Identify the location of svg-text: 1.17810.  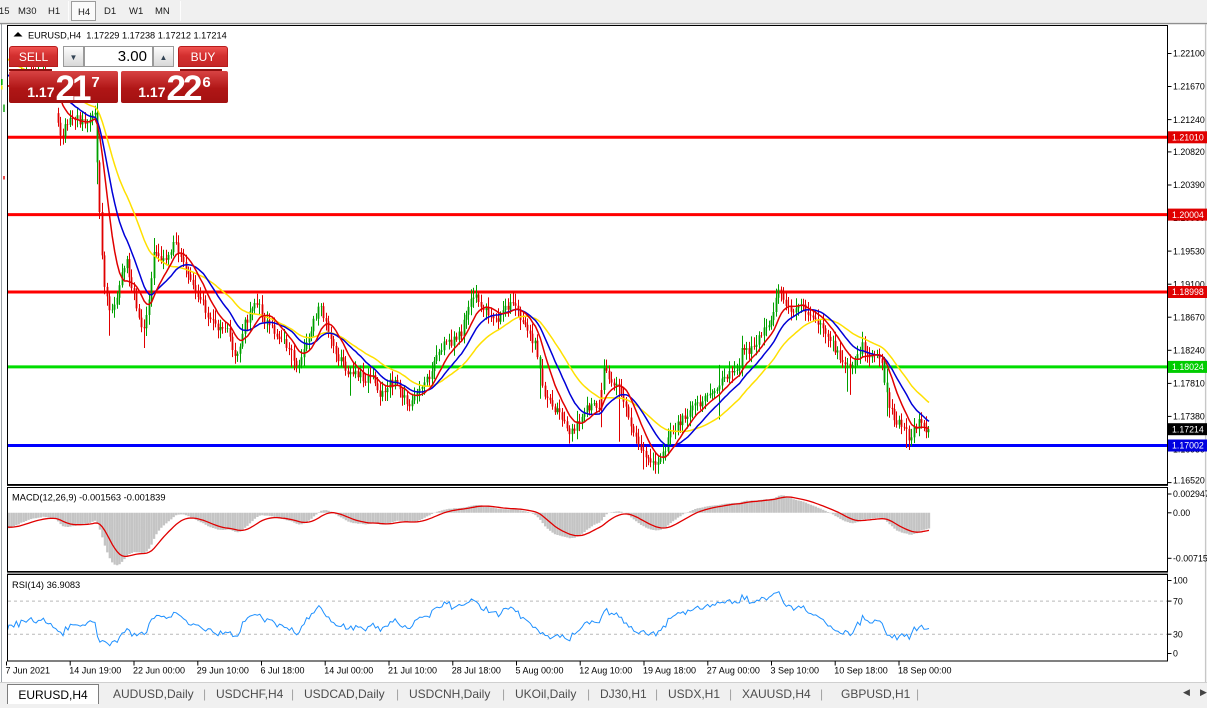
(1189, 384).